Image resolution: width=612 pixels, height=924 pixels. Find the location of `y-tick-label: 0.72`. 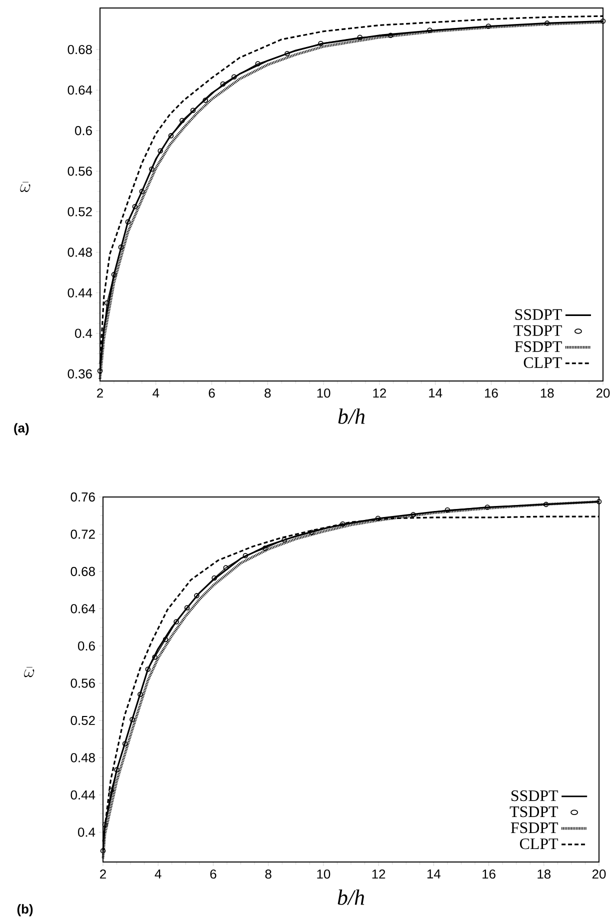

y-tick-label: 0.72 is located at coordinates (82, 534).